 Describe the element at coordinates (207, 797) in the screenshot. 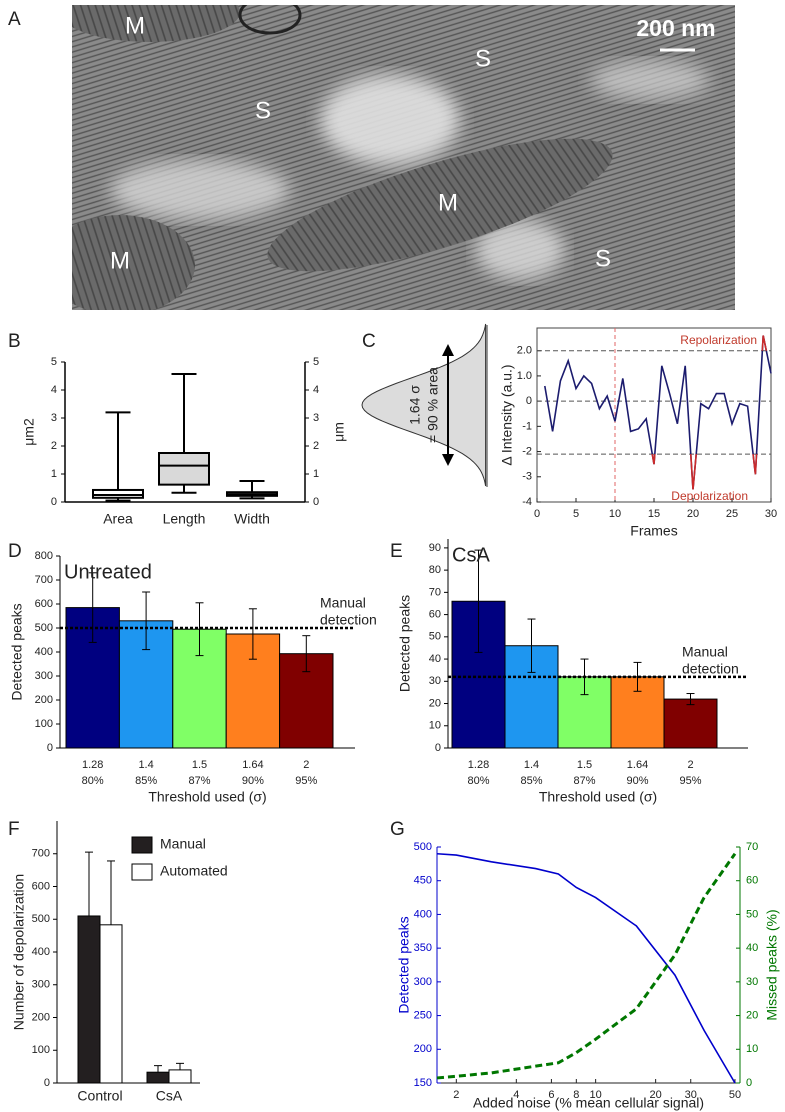

I see `x-axis-label: Threshold used (σ)` at that location.